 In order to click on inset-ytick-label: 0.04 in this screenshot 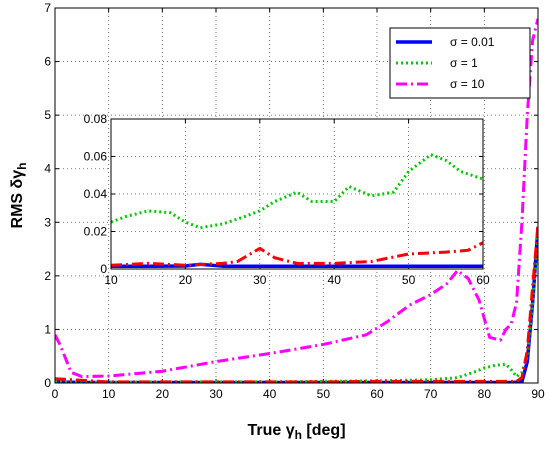, I will do `click(96, 194)`.